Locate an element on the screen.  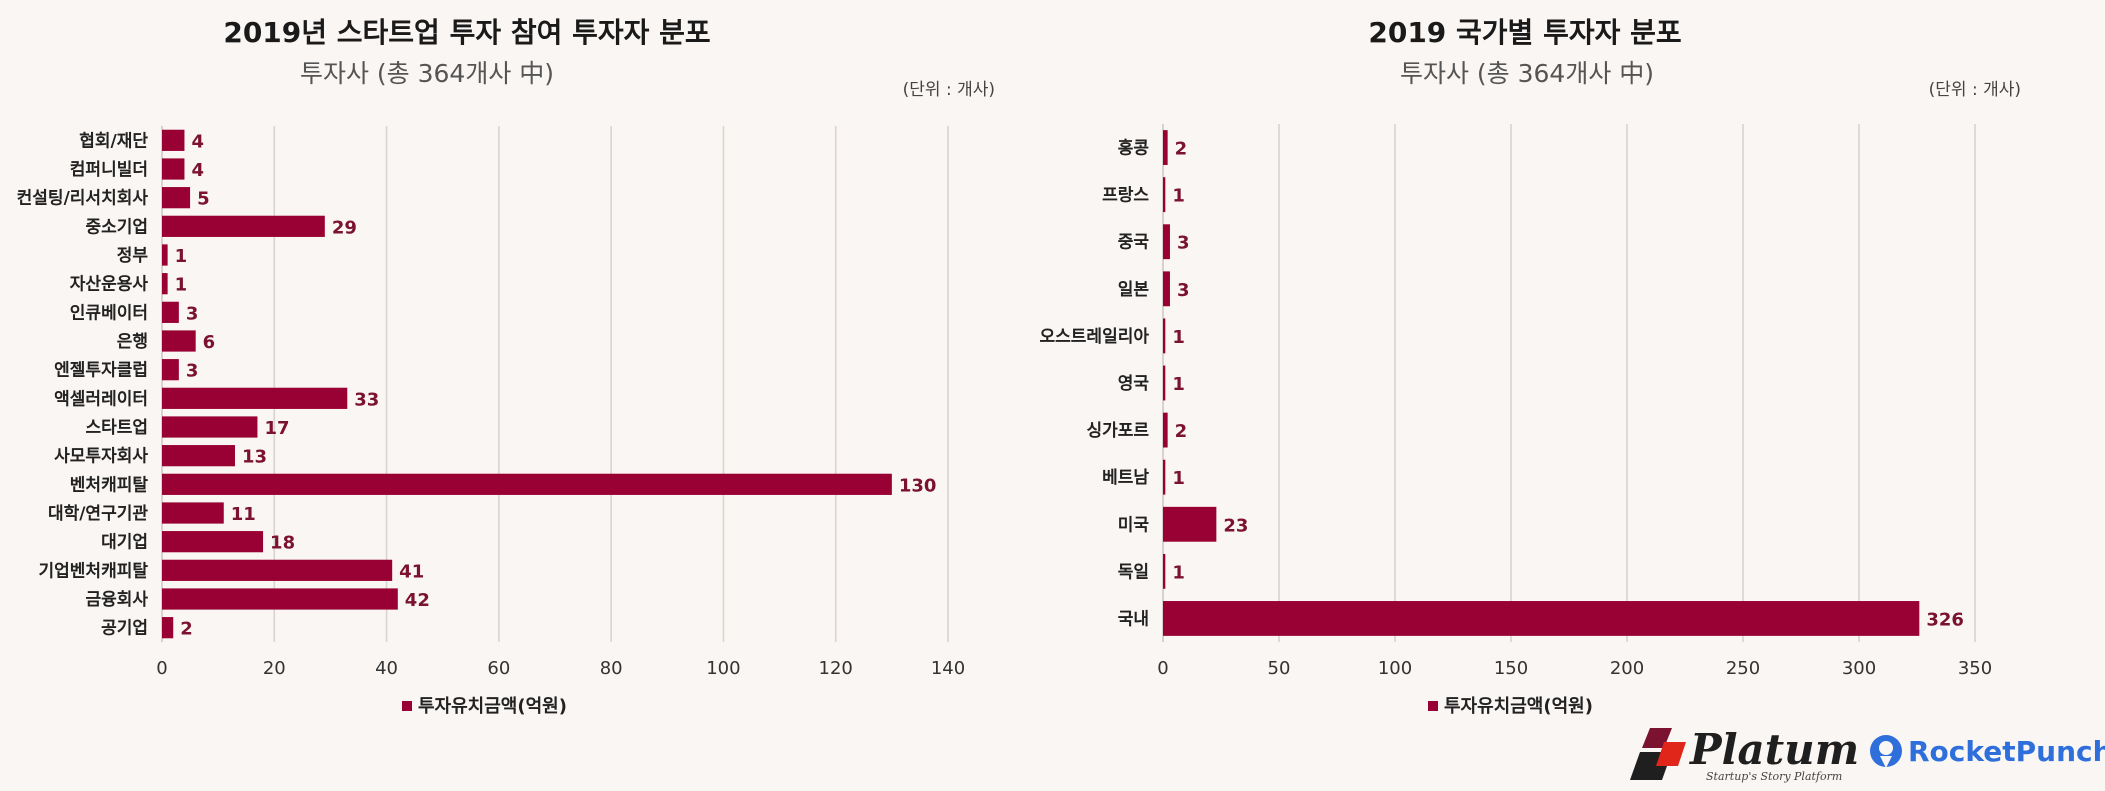
left-value-label: 130 is located at coordinates (918, 485).